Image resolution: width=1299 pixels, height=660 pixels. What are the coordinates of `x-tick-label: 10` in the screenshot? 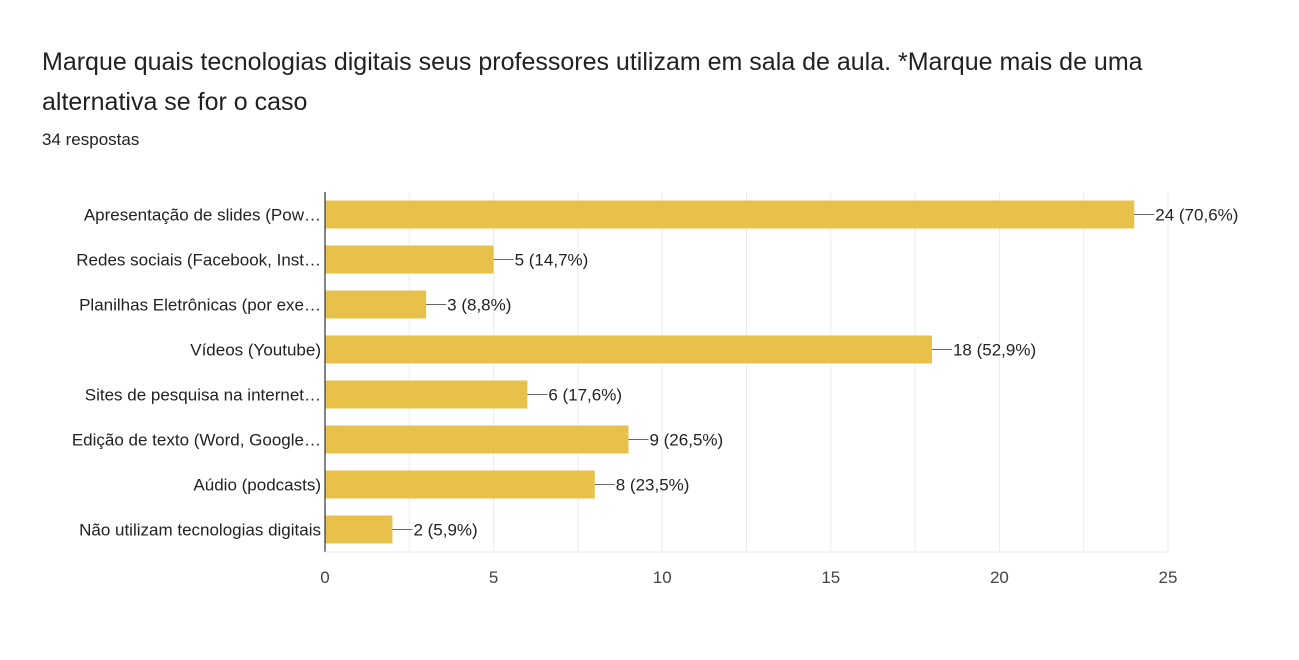 It's located at (662, 577).